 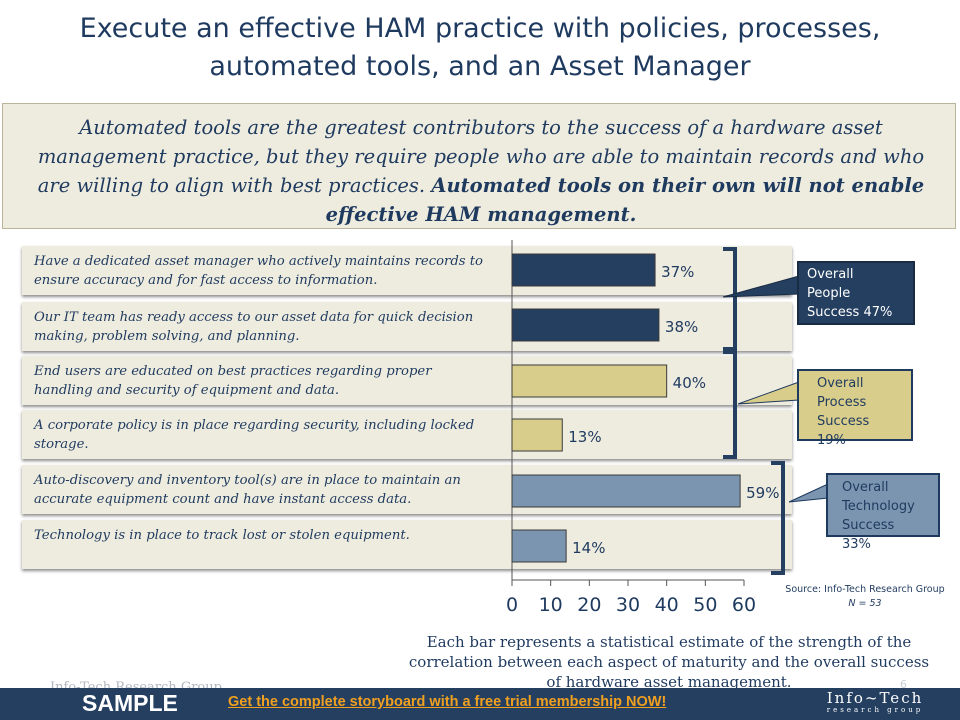 I want to click on bar-value-label: 13%, so click(x=584, y=437).